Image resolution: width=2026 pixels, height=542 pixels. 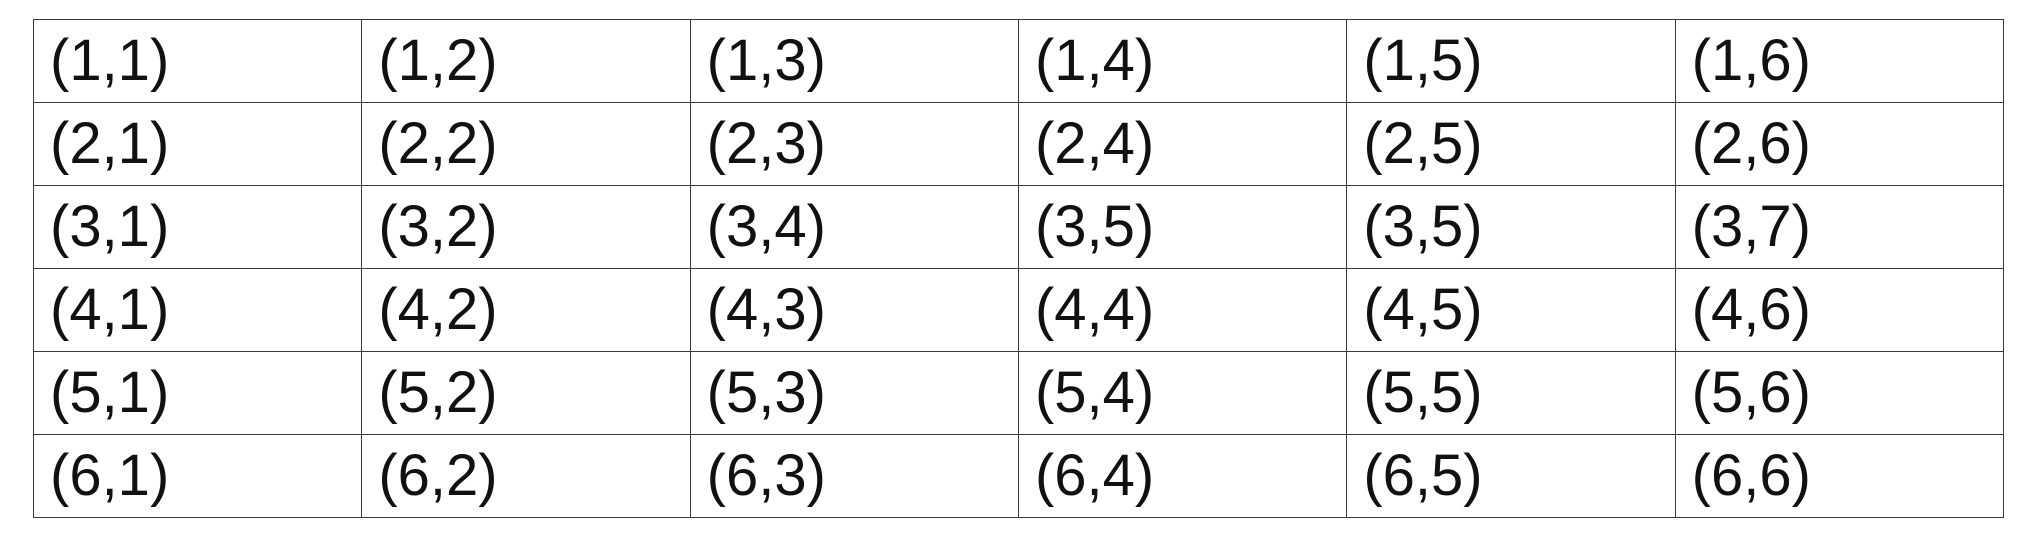 I want to click on table-cell: (6,6), so click(x=1839, y=476).